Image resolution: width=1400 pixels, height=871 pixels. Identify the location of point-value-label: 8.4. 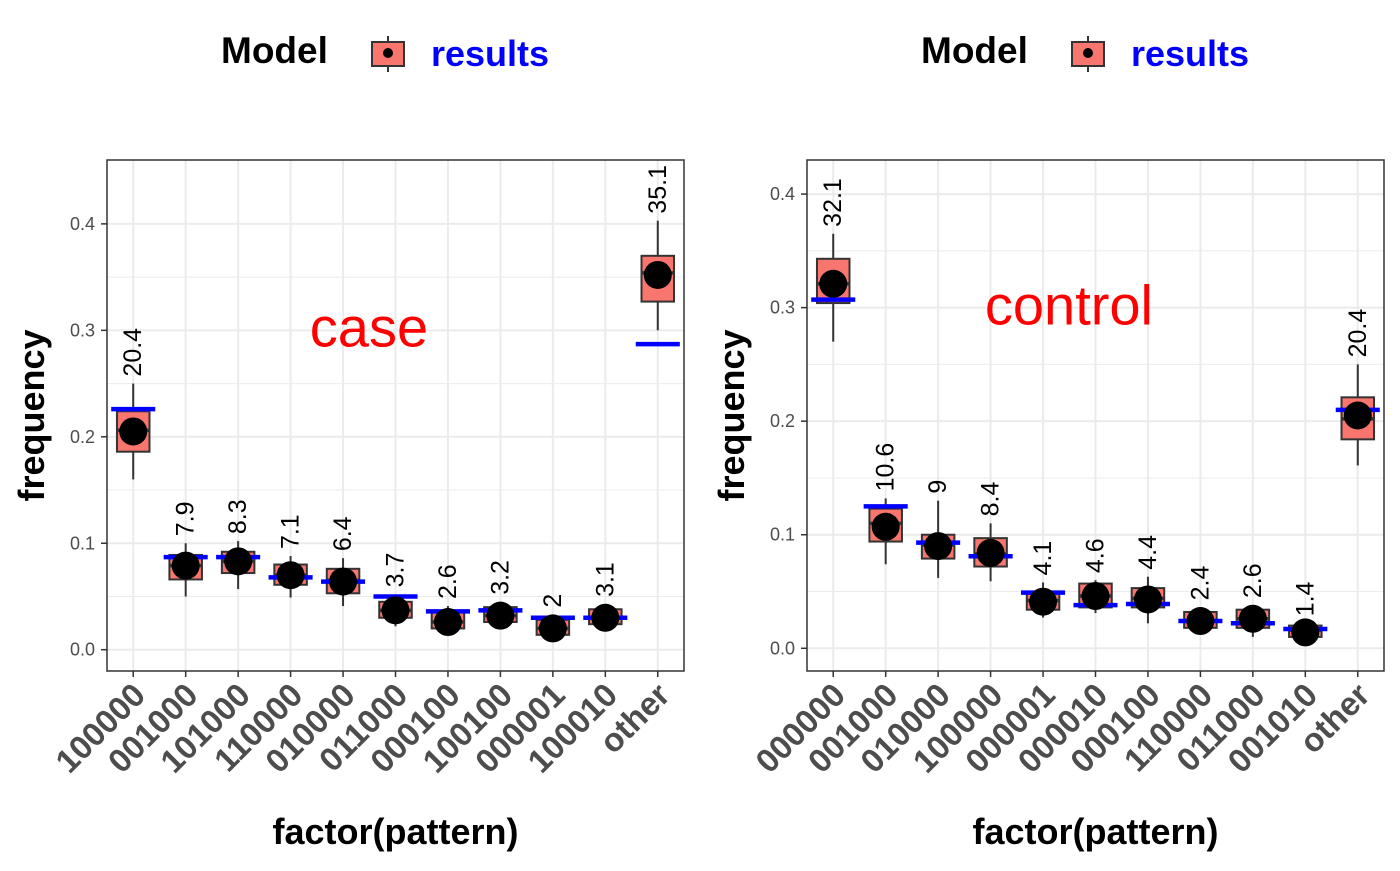
(991, 499).